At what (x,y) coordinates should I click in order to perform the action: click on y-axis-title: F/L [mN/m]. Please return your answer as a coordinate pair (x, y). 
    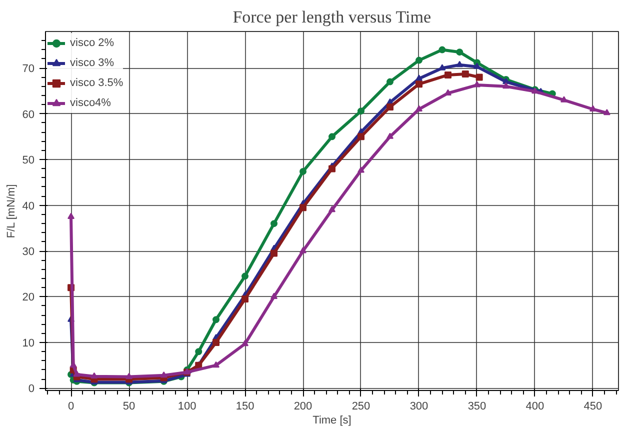
    Looking at the image, I should click on (11, 211).